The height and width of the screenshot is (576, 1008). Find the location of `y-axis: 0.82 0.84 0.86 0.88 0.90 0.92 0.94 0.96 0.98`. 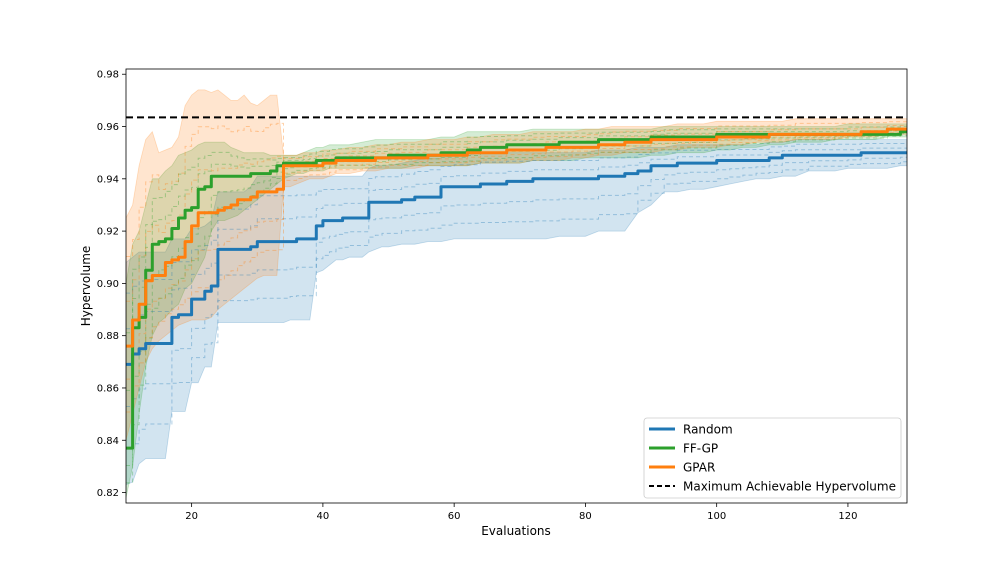

y-axis: 0.82 0.84 0.86 0.88 0.90 0.92 0.94 0.96 0.98 is located at coordinates (111, 284).